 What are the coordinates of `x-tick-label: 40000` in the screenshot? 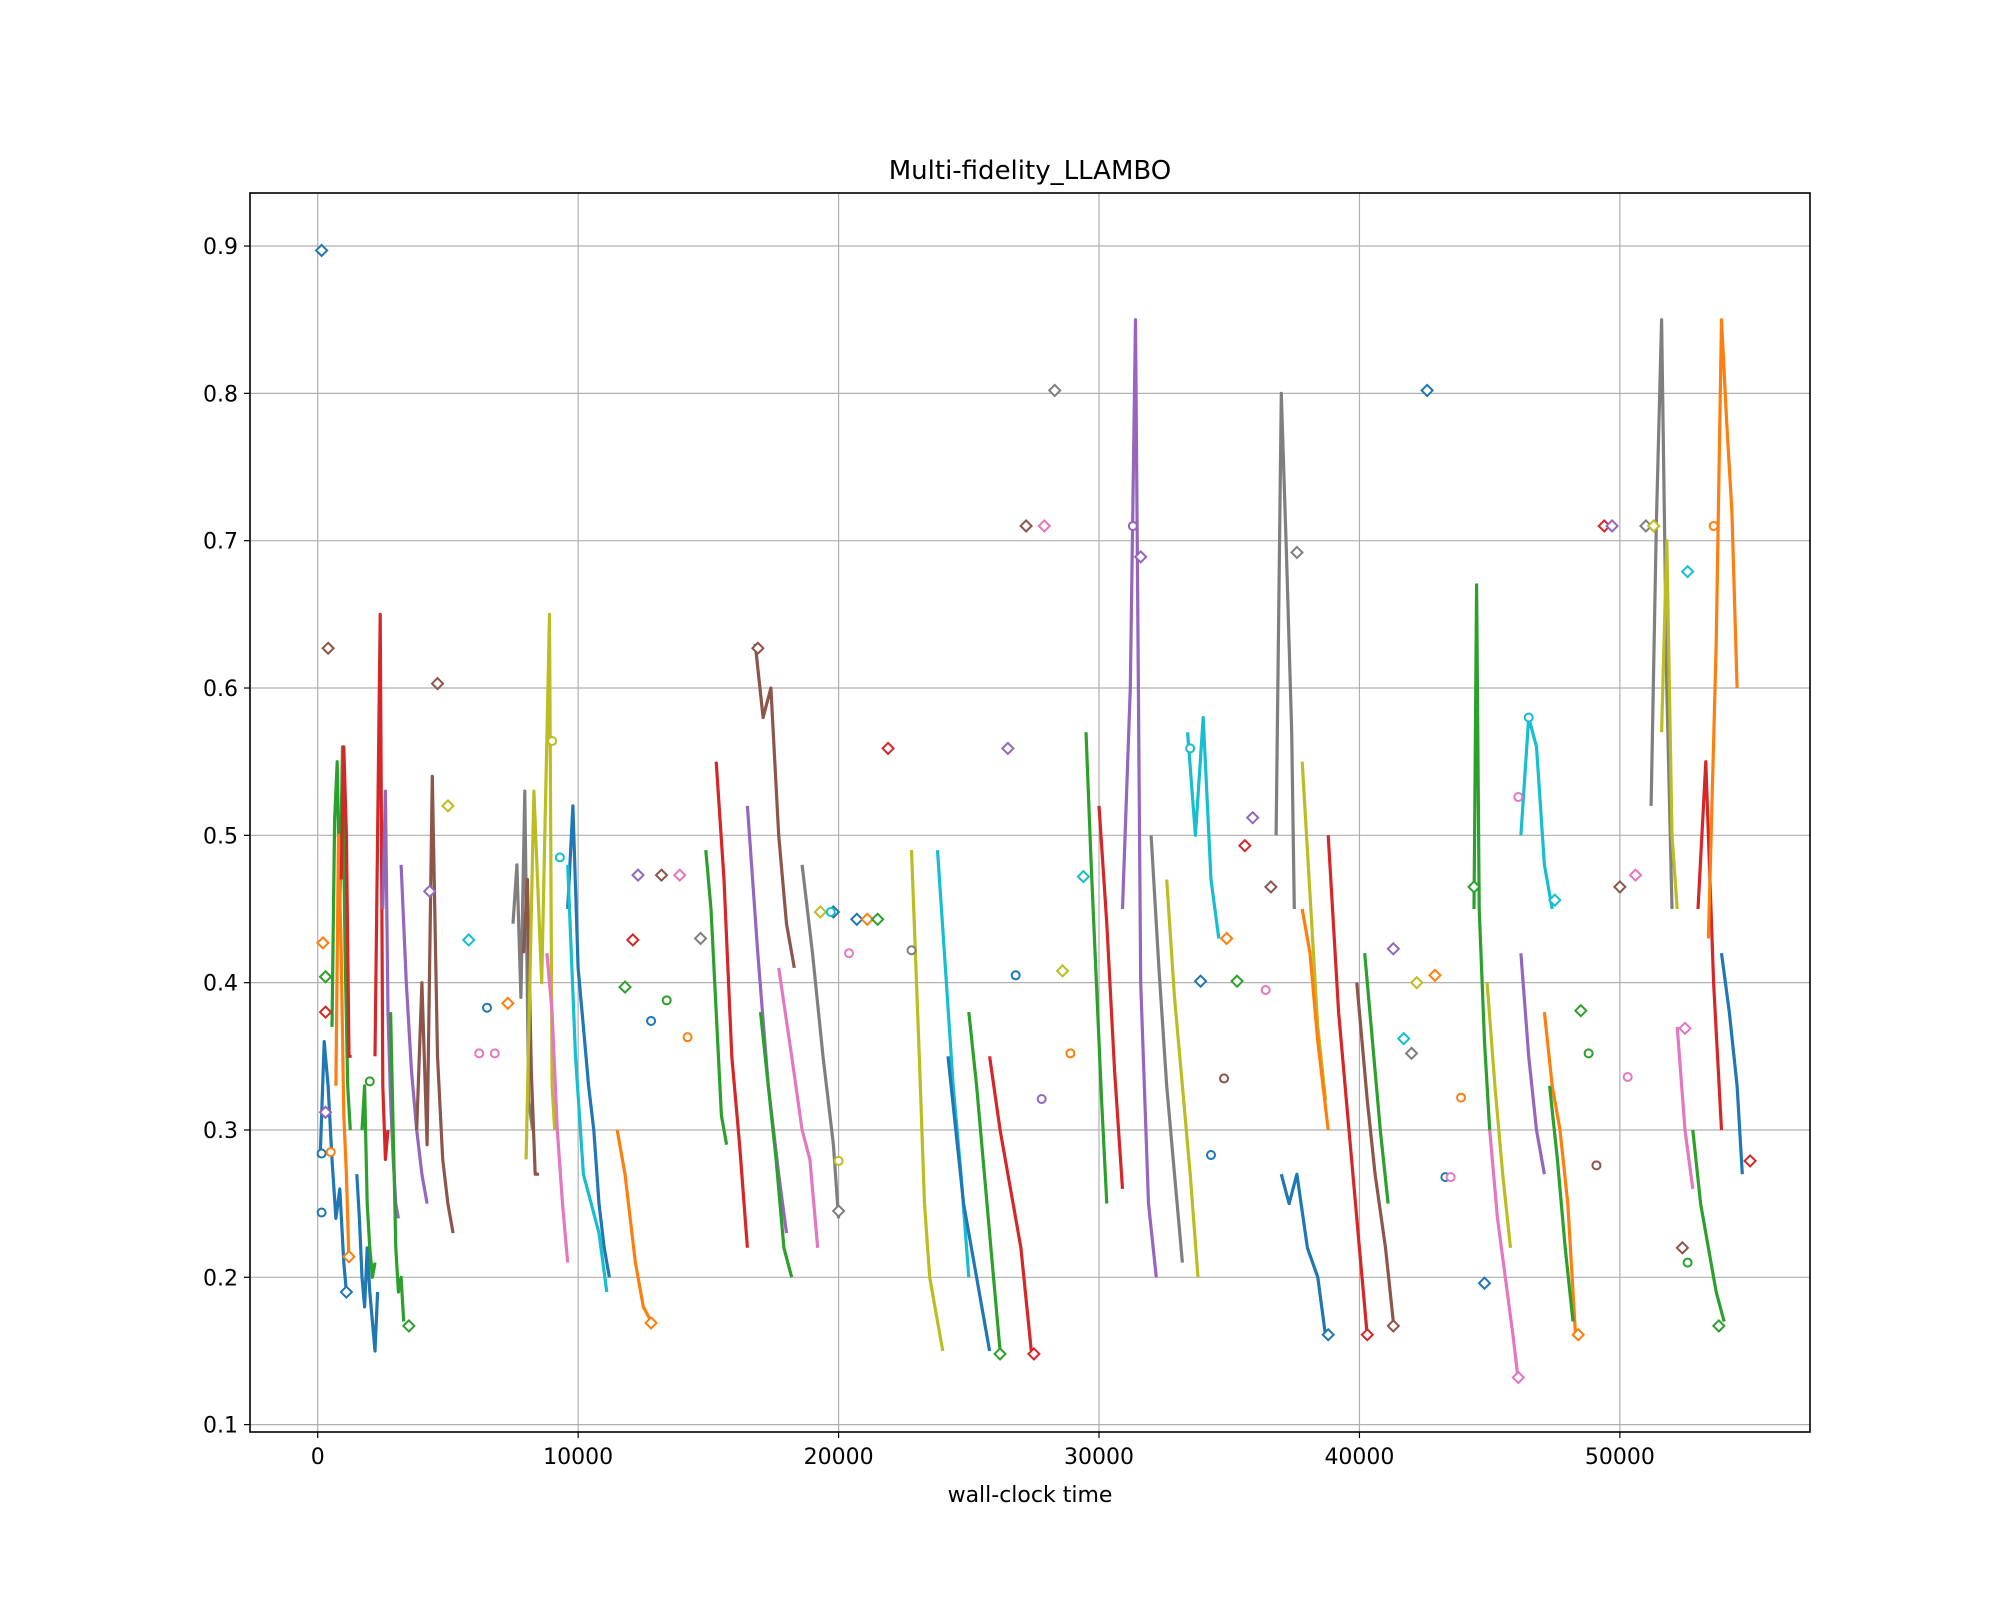 It's located at (1359, 1457).